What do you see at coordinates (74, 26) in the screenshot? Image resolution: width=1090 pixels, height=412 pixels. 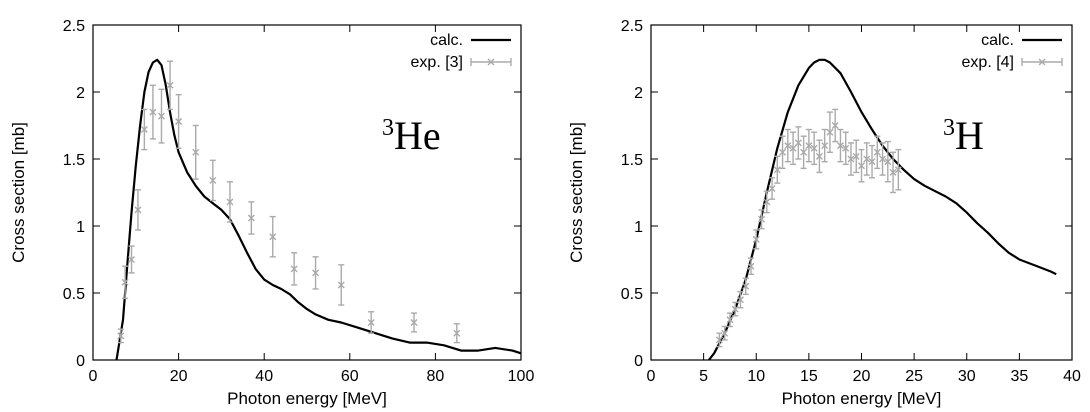 I see `y-tick-label: 2.5` at bounding box center [74, 26].